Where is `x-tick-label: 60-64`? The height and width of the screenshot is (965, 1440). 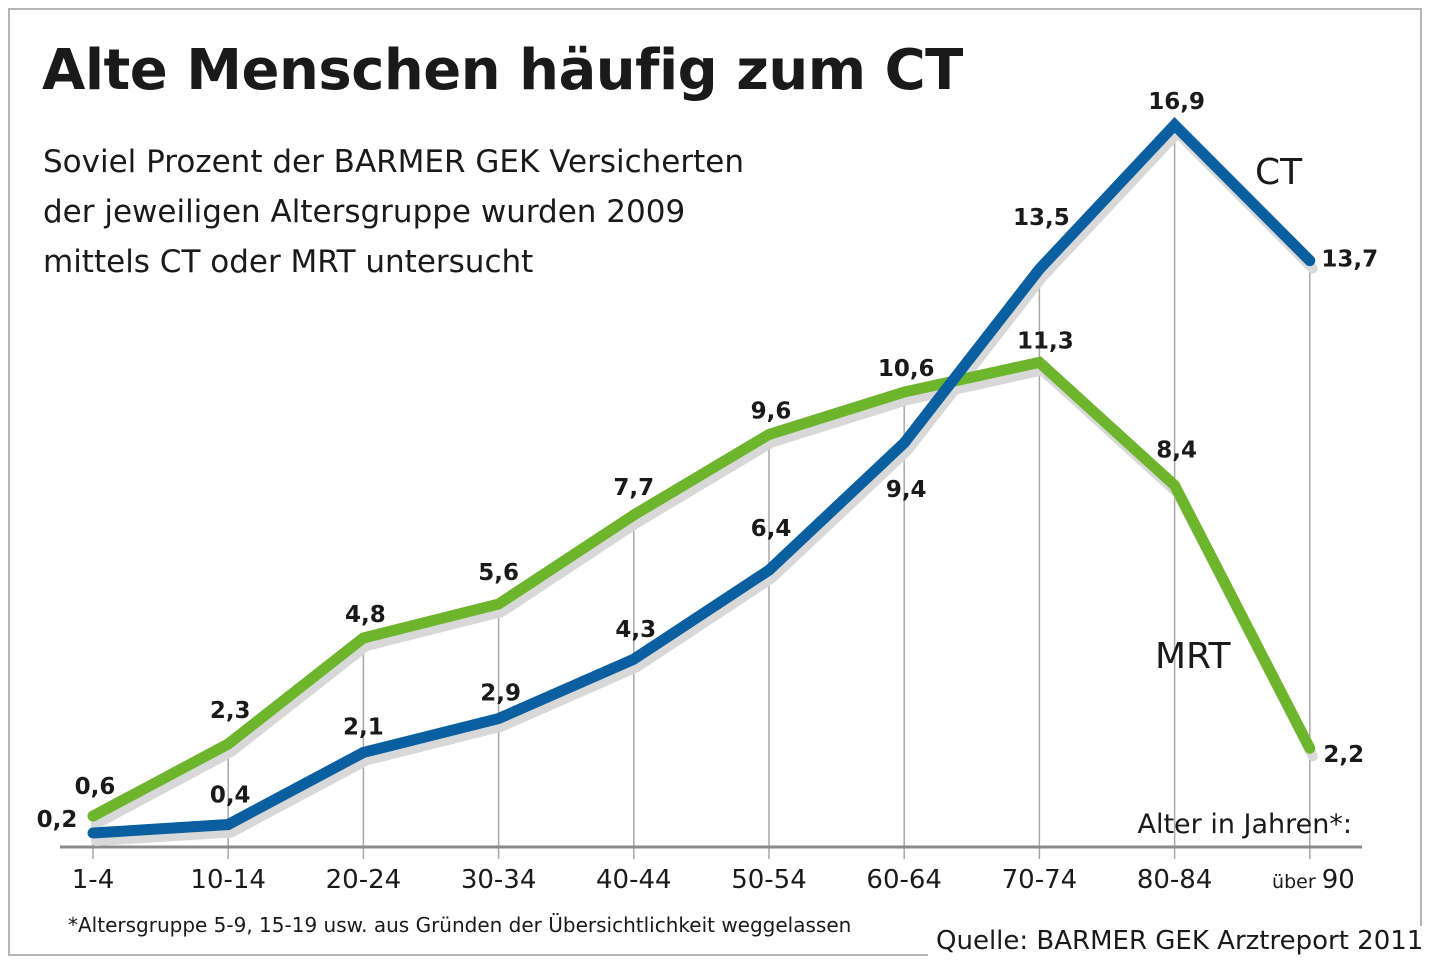 x-tick-label: 60-64 is located at coordinates (904, 880).